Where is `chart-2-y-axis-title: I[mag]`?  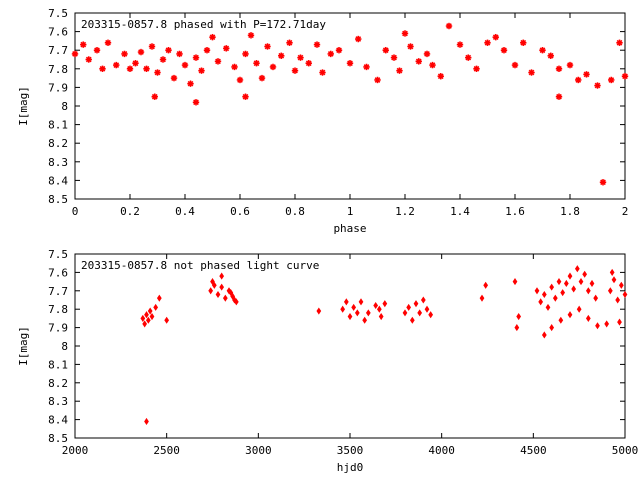
chart-2-y-axis-title: I[mag] is located at coordinates (23, 346).